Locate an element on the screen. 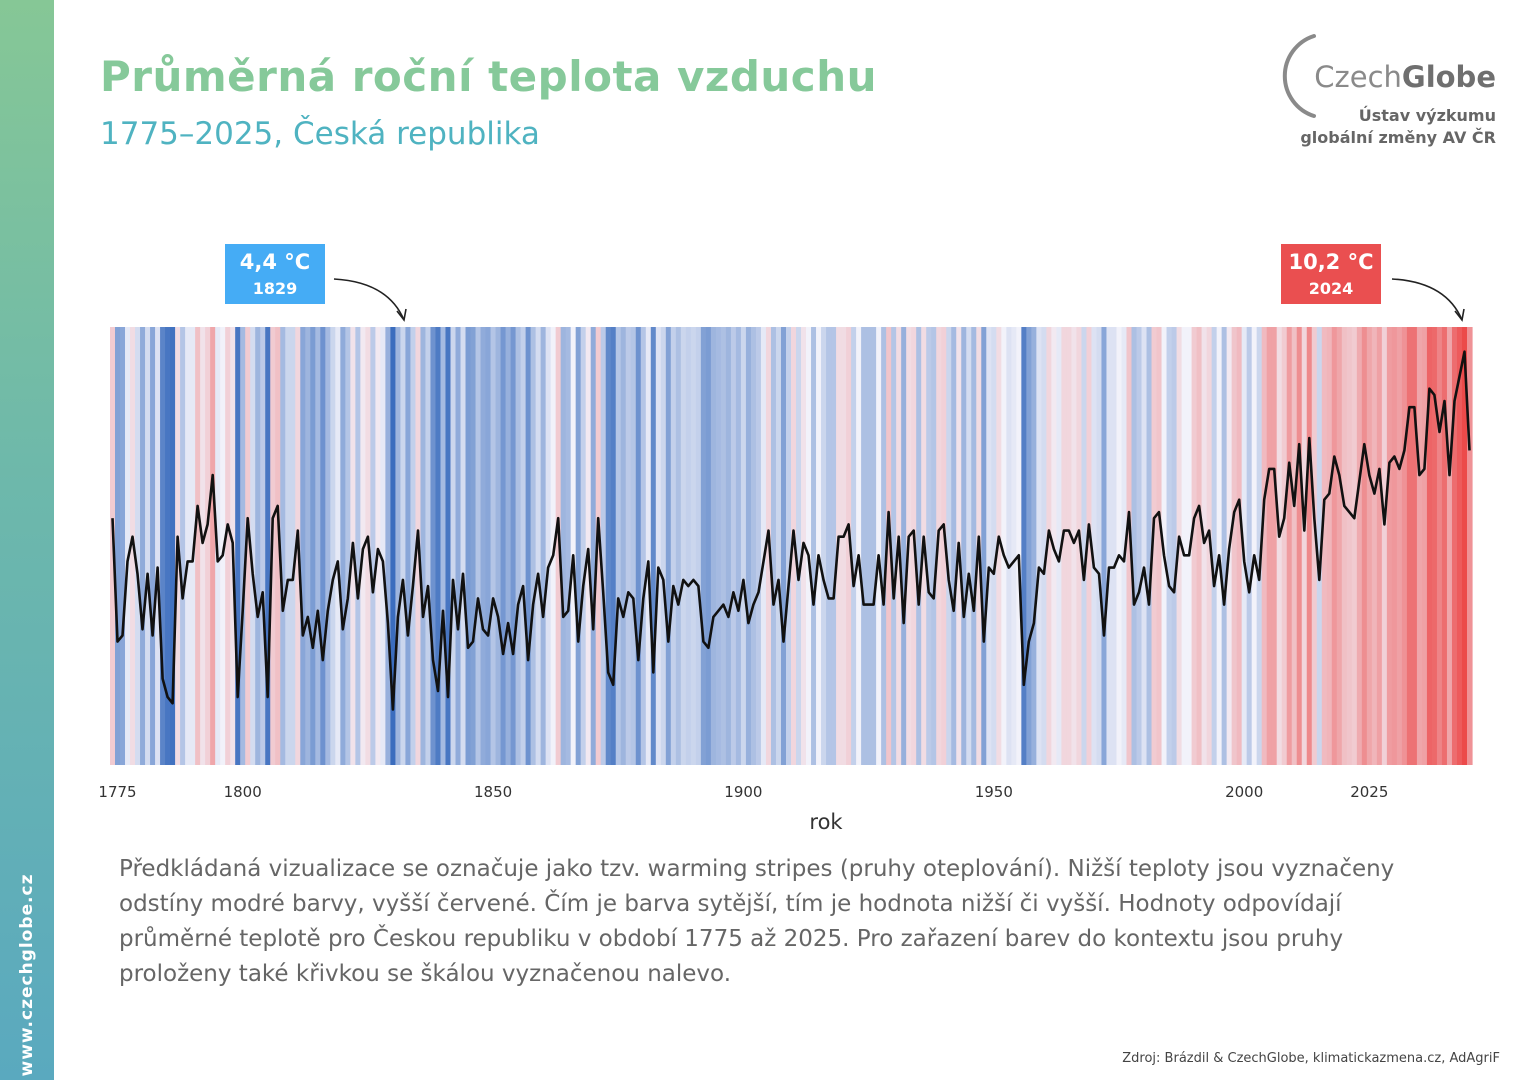 The image size is (1527, 1080). stripe-2039 is located at coordinates (1439, 546).